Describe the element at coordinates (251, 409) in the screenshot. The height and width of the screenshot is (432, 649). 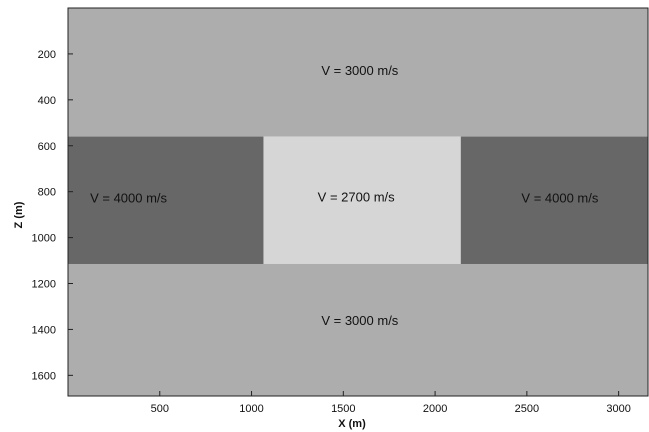
I see `x-tick-label: 1000` at that location.